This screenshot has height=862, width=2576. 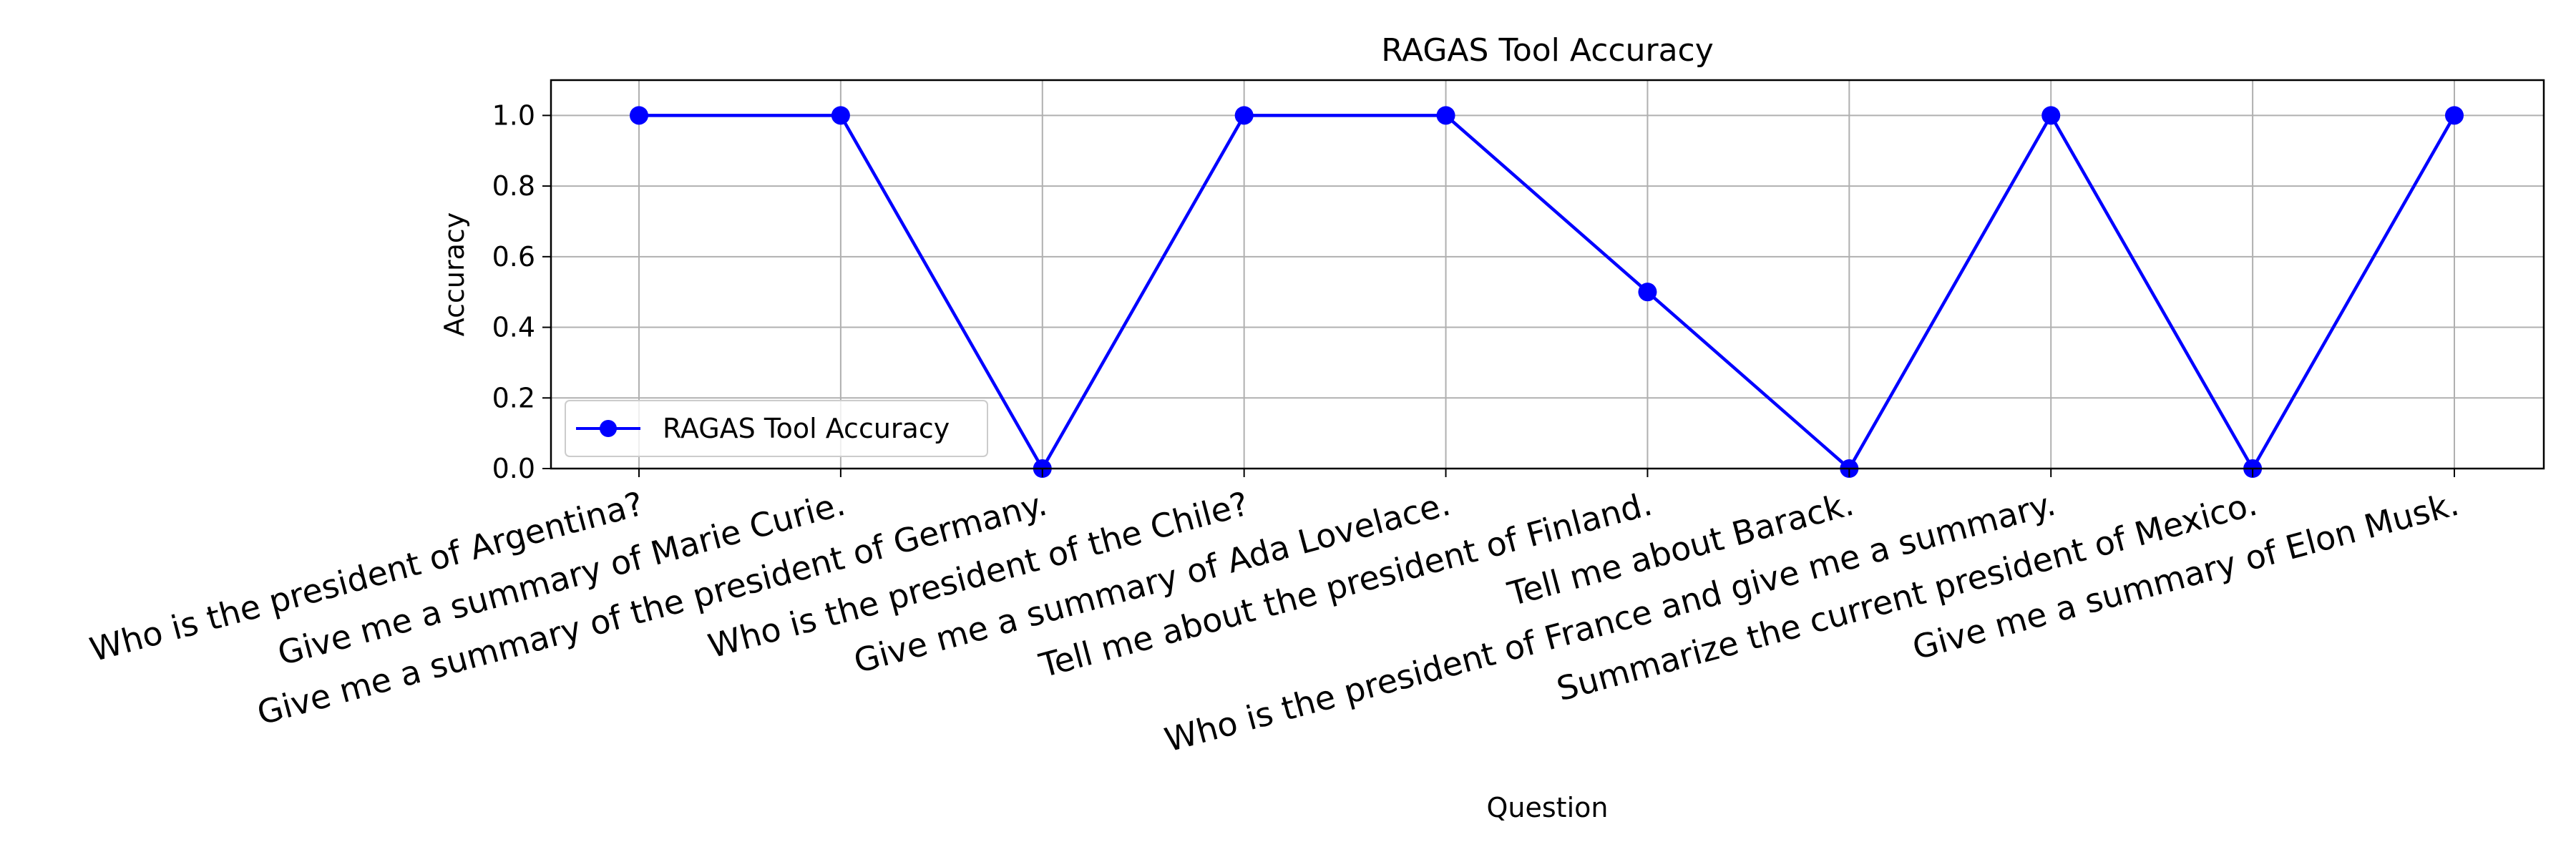 I want to click on y-tick-label: 1.0, so click(x=513, y=115).